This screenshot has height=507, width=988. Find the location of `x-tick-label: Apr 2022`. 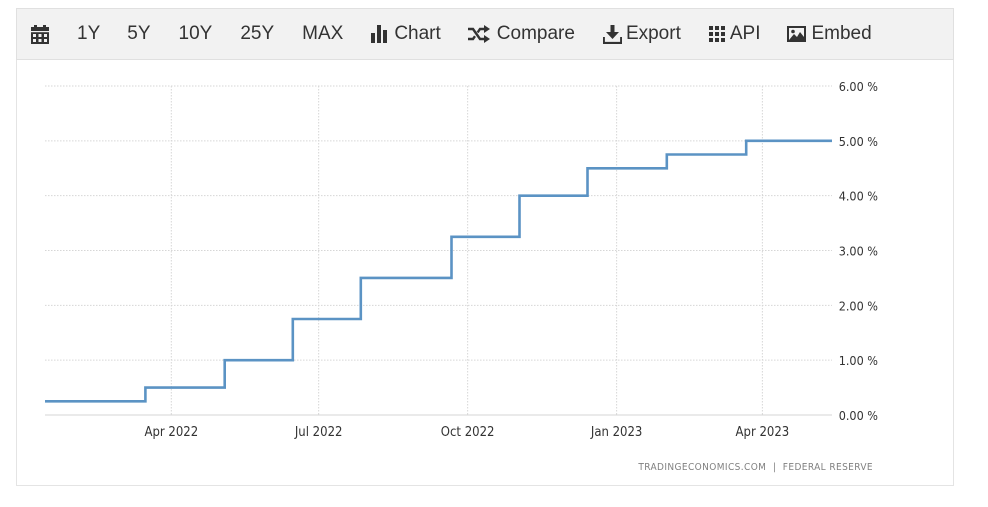

x-tick-label: Apr 2022 is located at coordinates (171, 432).